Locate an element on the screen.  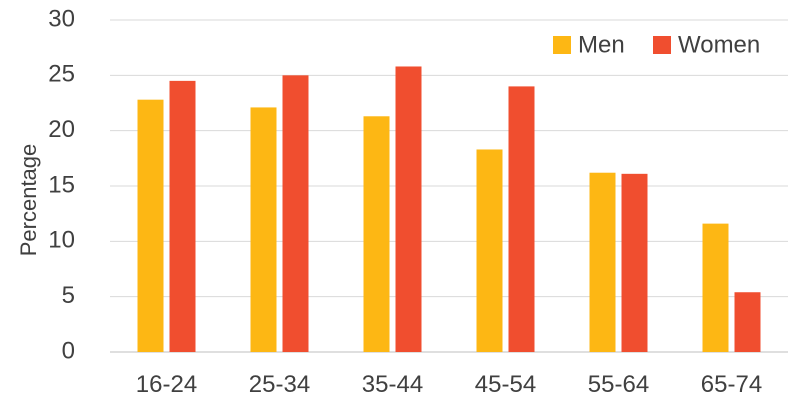
legend-item-women: Women is located at coordinates (706, 44).